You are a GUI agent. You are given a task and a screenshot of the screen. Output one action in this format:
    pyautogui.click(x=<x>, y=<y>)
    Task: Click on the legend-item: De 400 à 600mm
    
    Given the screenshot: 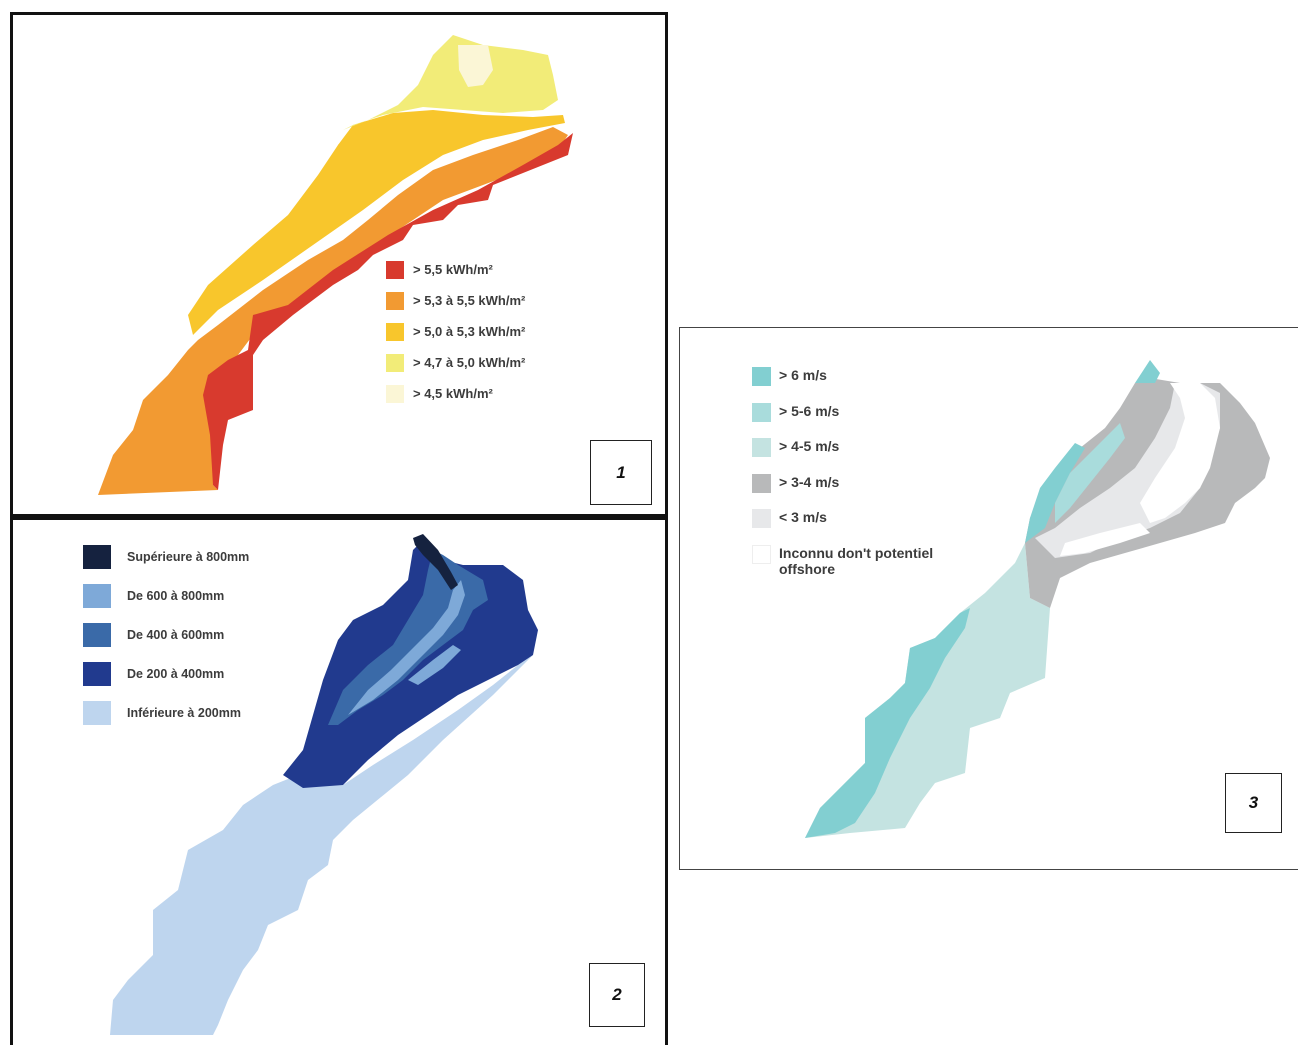 What is the action you would take?
    pyautogui.click(x=166, y=634)
    